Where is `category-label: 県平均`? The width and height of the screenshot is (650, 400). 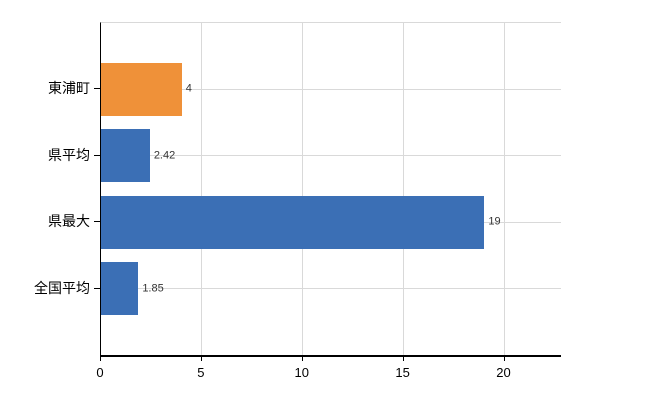
category-label: 県平均 is located at coordinates (69, 154).